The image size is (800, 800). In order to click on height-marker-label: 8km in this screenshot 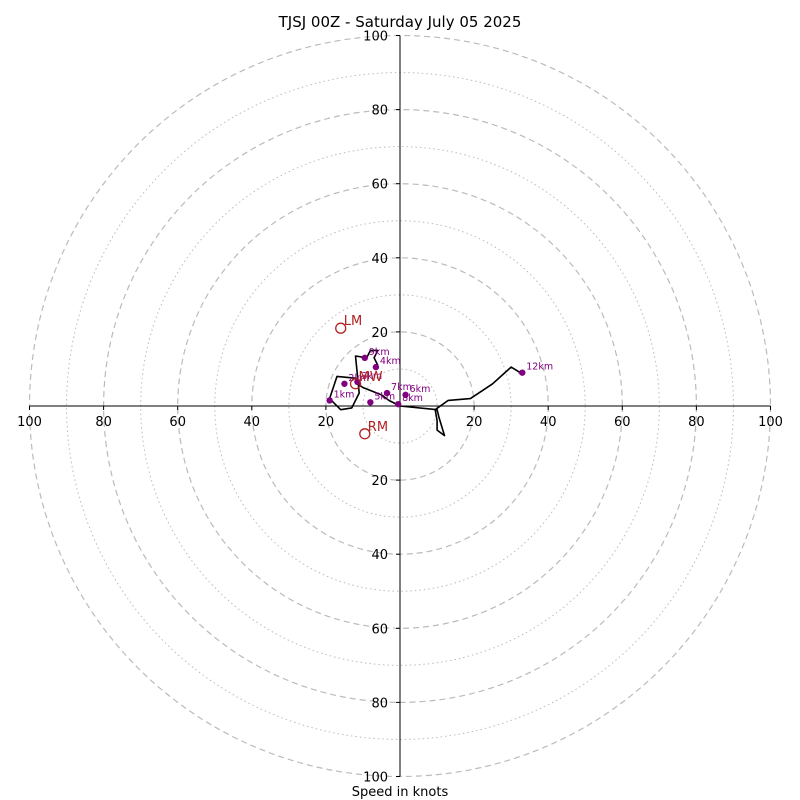, I will do `click(412, 398)`.